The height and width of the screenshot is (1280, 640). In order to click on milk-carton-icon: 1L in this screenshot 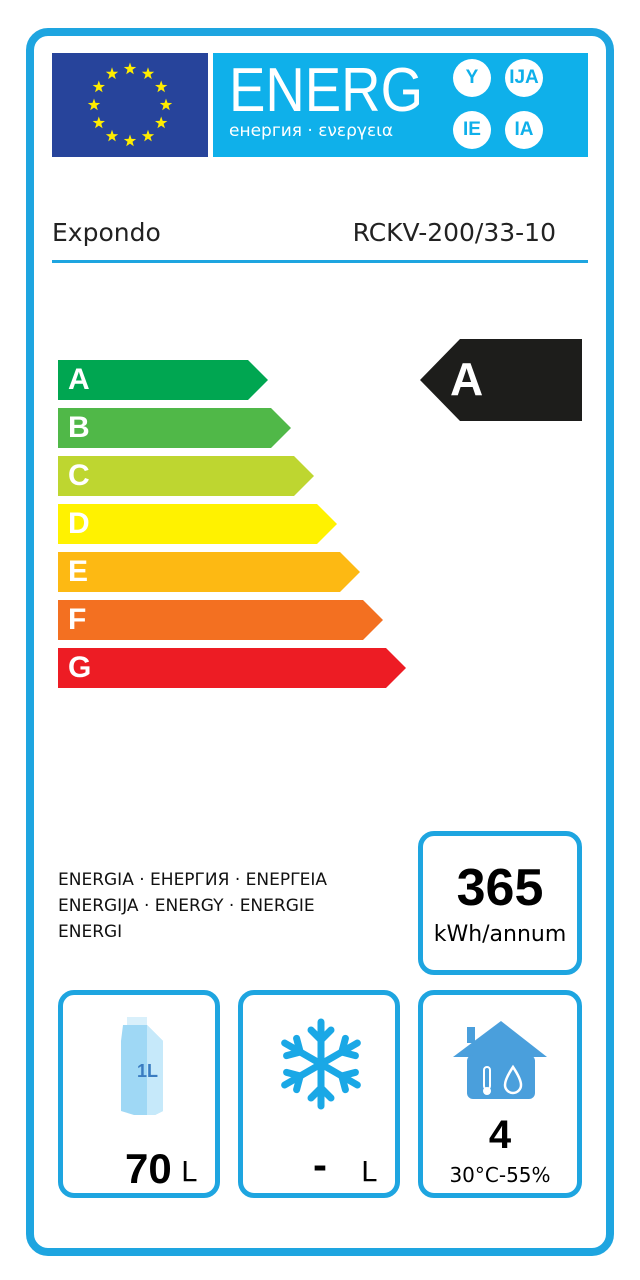, I will do `click(142, 1066)`.